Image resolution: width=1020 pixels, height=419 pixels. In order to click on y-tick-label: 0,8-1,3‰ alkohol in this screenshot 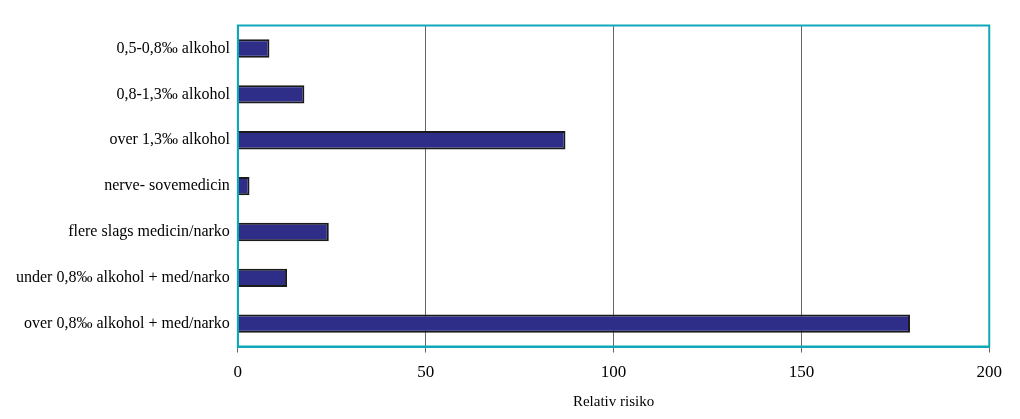, I will do `click(173, 93)`.